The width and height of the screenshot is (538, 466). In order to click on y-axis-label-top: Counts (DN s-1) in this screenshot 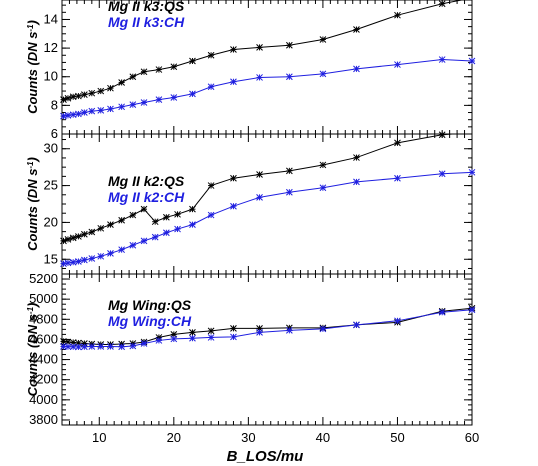, I will do `click(32, 67)`.